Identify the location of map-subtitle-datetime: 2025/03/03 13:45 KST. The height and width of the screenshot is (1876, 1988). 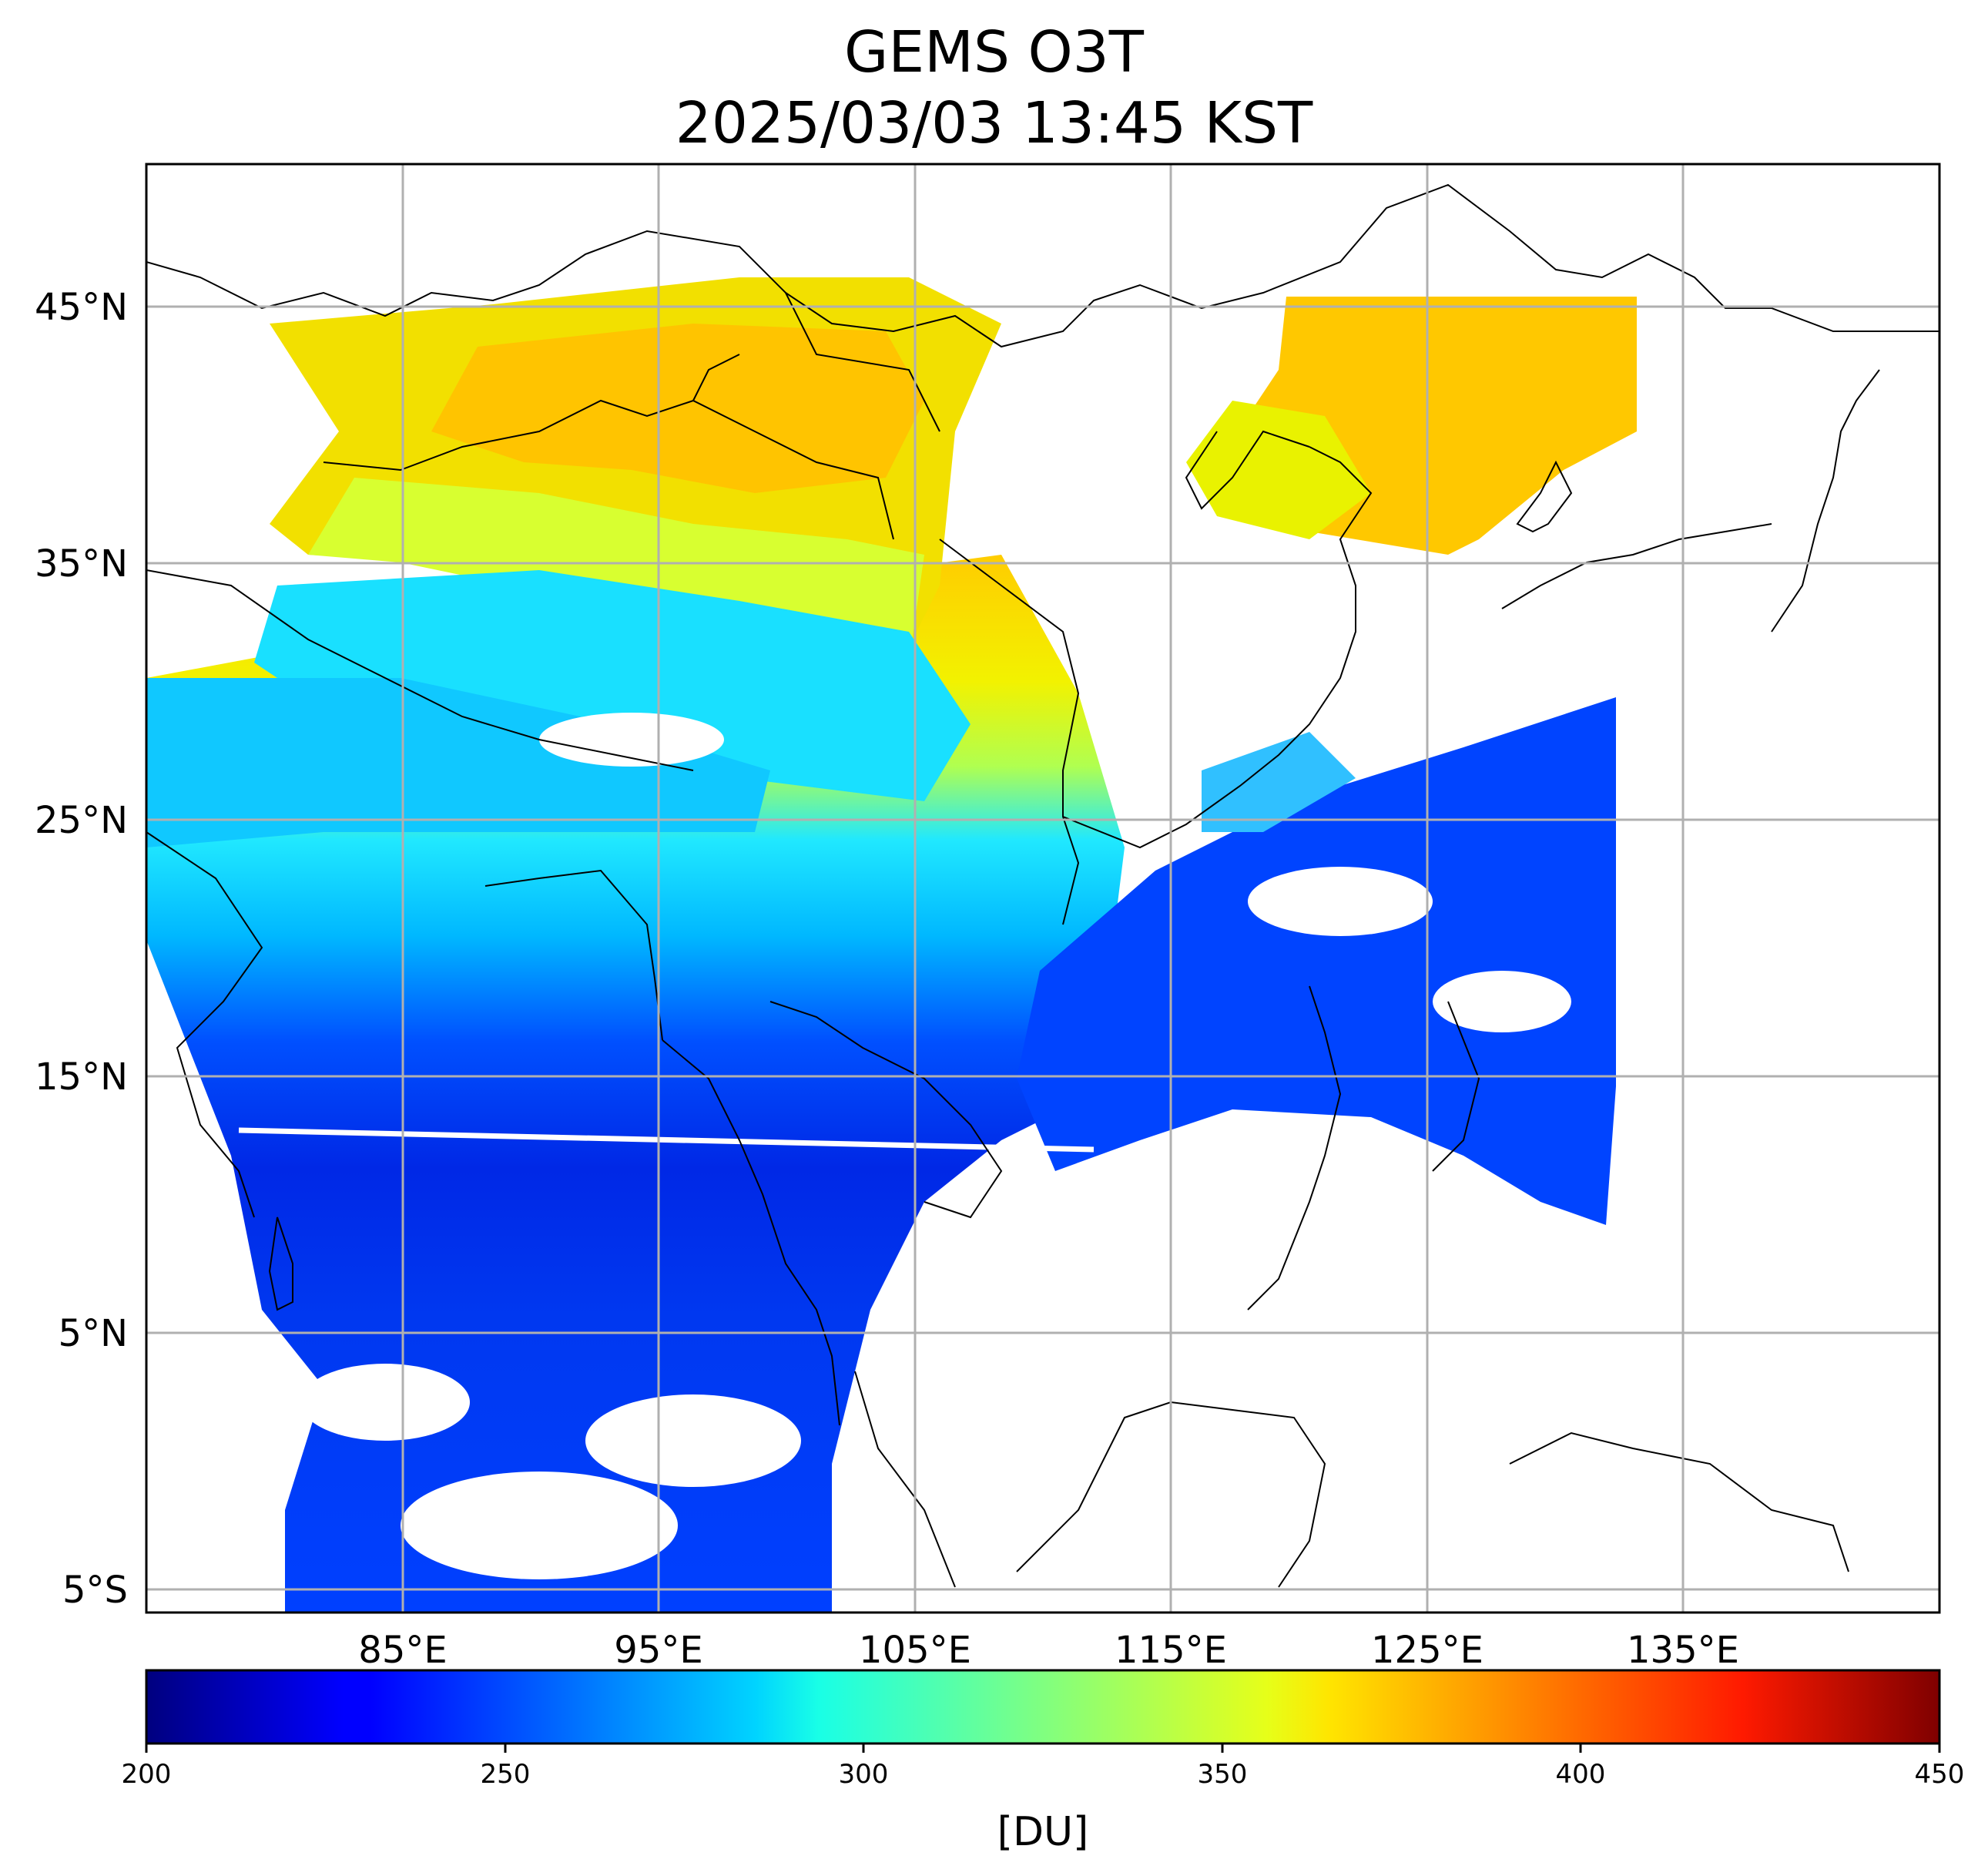
(994, 123).